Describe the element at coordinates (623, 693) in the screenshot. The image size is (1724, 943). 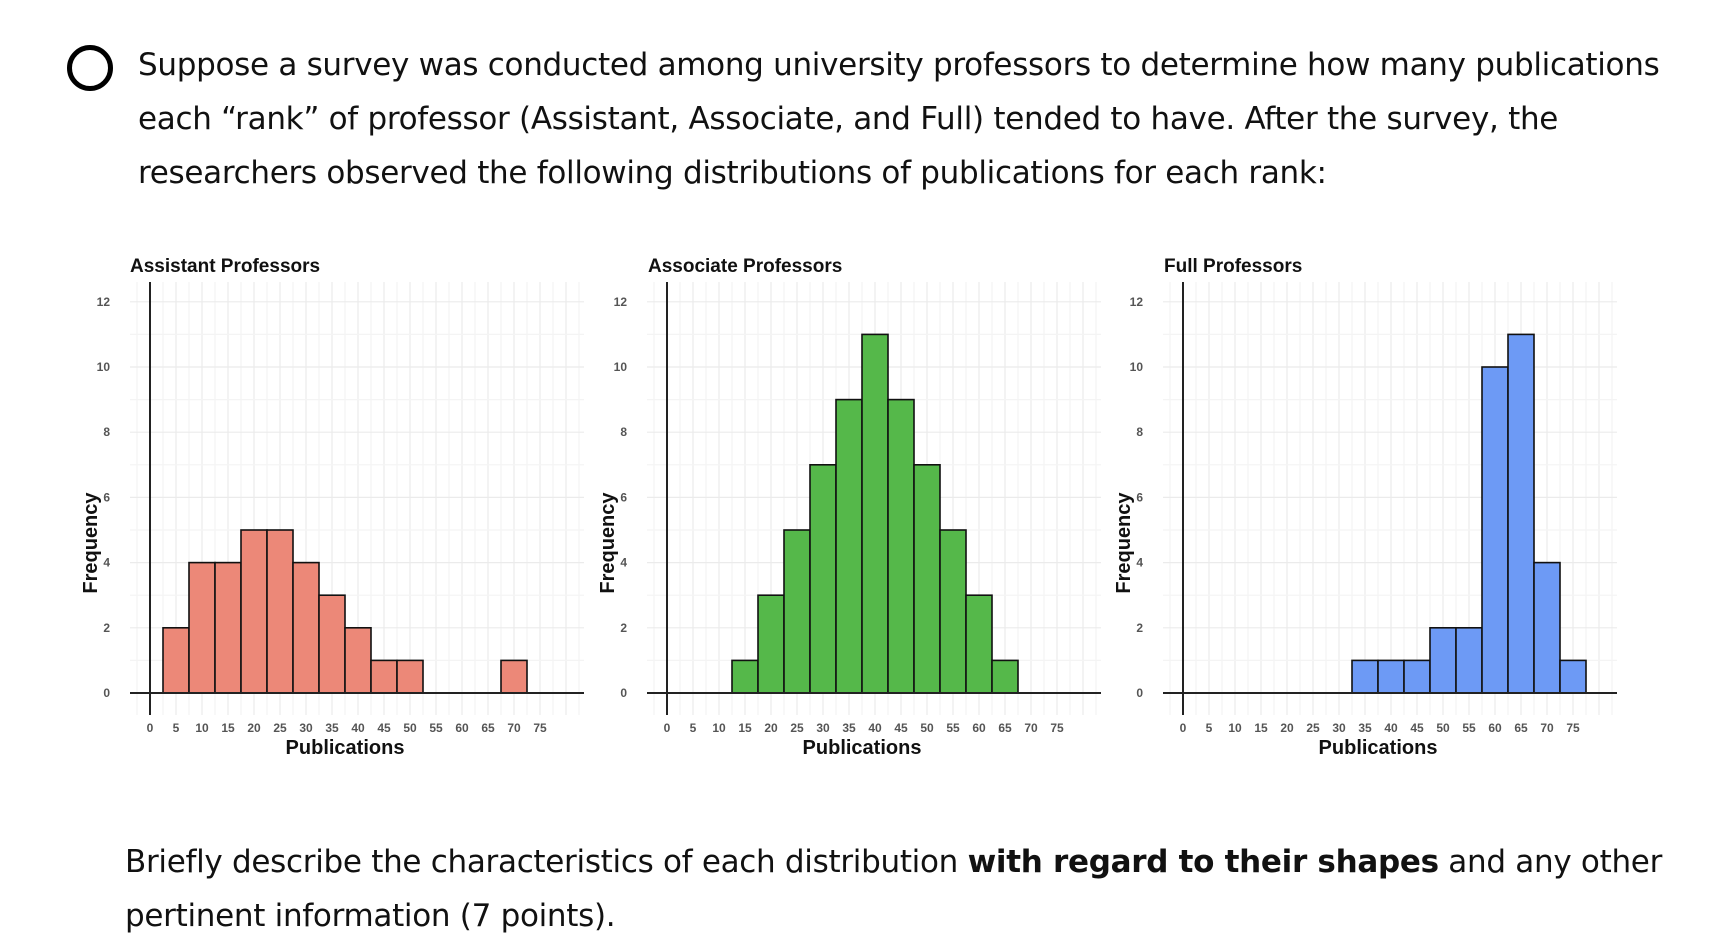
I see `y-tick-label: 0` at that location.